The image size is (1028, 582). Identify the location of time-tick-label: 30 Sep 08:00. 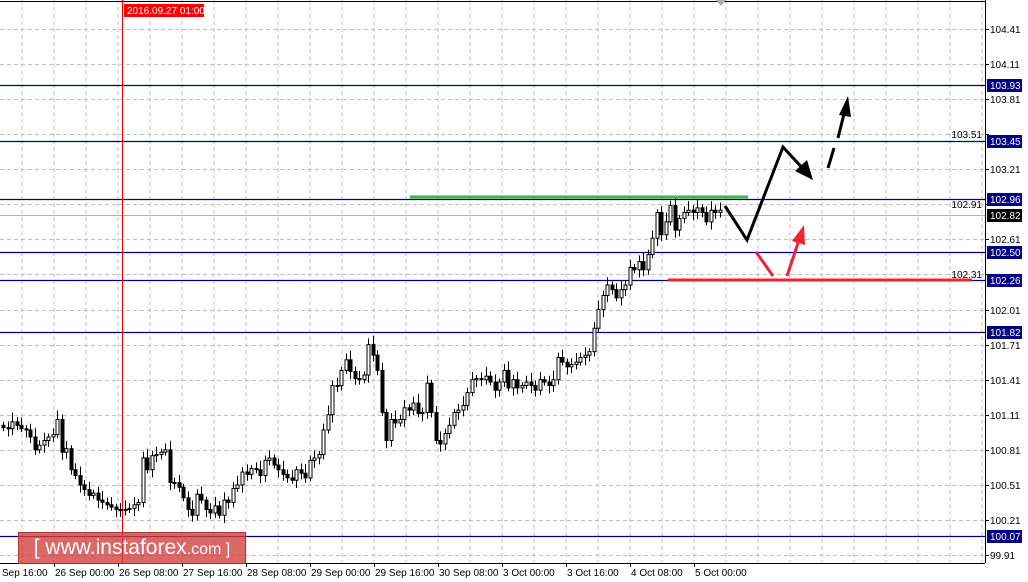
(469, 573).